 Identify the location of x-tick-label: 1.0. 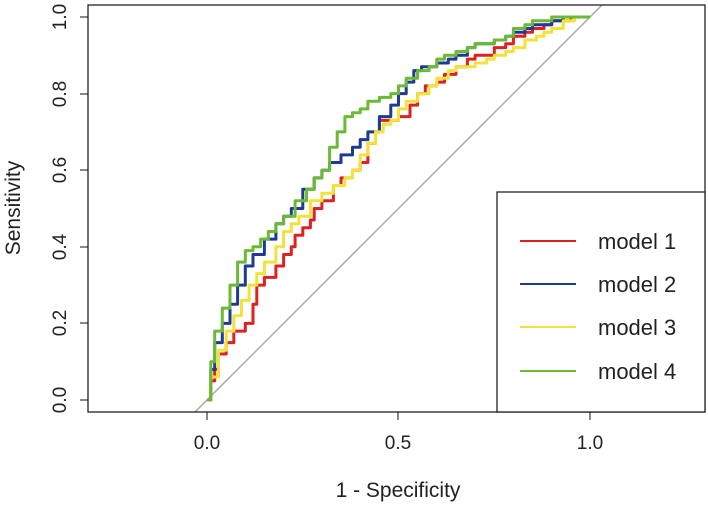
(590, 443).